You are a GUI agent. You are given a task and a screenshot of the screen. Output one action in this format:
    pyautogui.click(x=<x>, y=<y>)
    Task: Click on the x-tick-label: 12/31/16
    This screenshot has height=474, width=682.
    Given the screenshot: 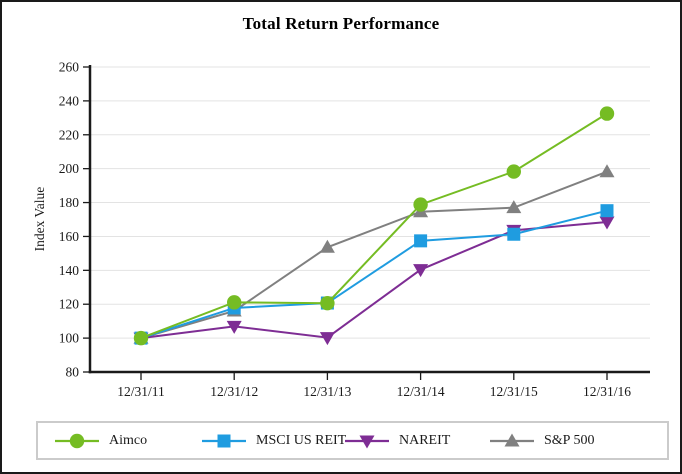 What is the action you would take?
    pyautogui.click(x=607, y=391)
    